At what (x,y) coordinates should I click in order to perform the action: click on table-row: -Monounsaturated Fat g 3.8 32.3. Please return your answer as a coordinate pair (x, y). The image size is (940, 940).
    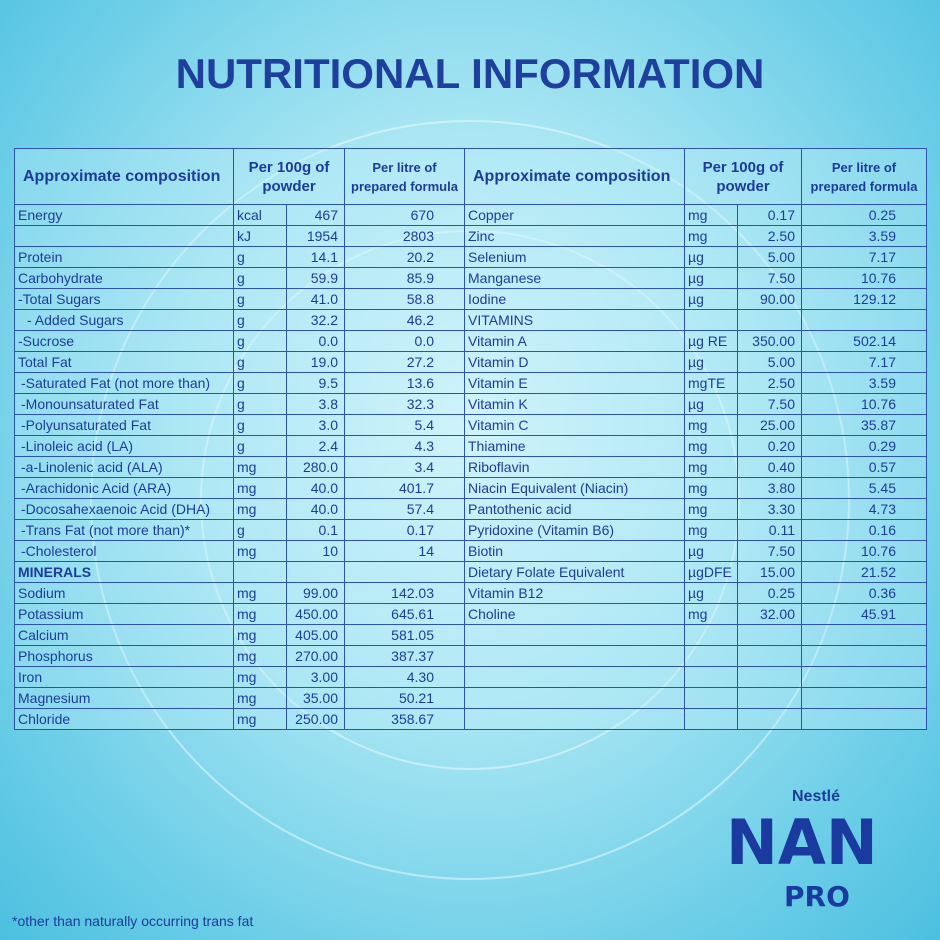
    Looking at the image, I should click on (239, 404).